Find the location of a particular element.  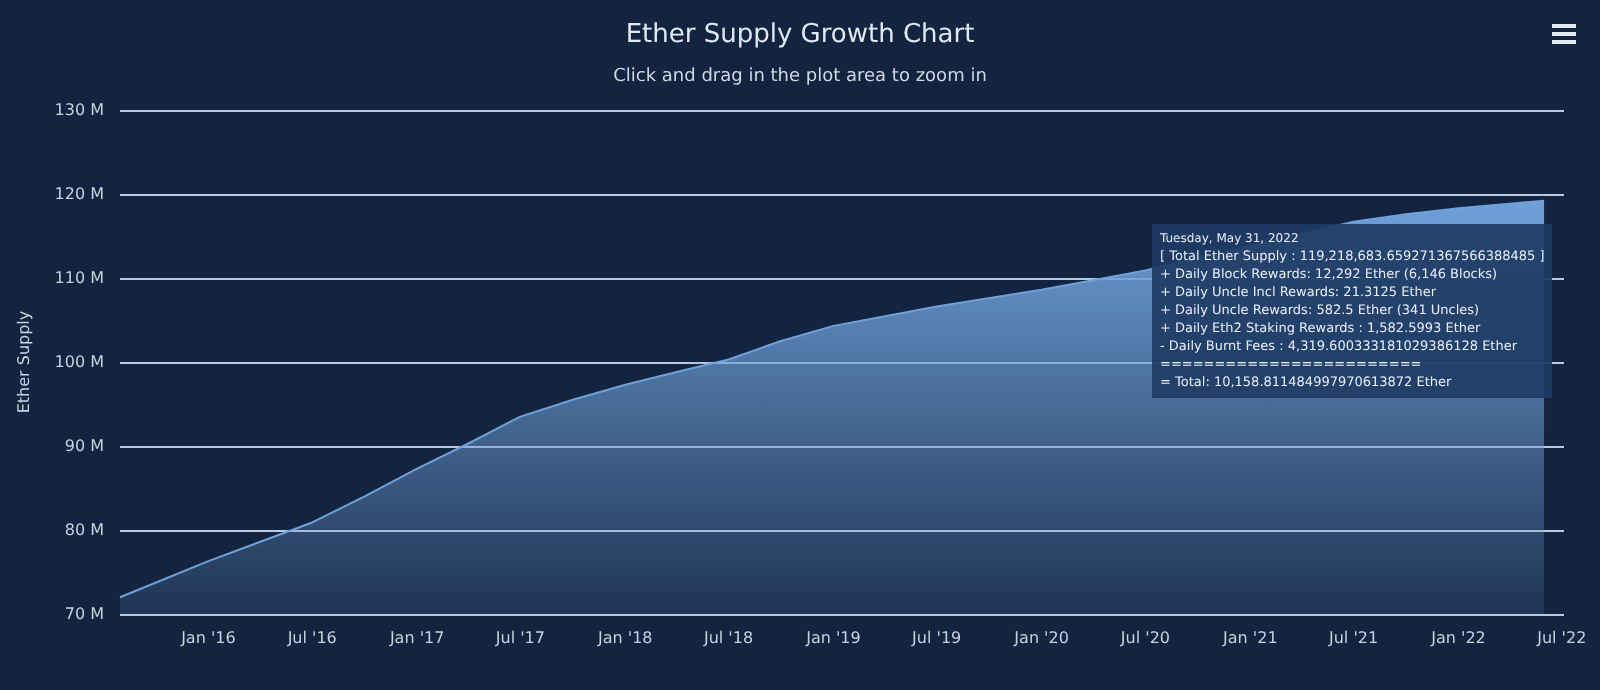

x-tick-label: Jan '19 is located at coordinates (832, 638).